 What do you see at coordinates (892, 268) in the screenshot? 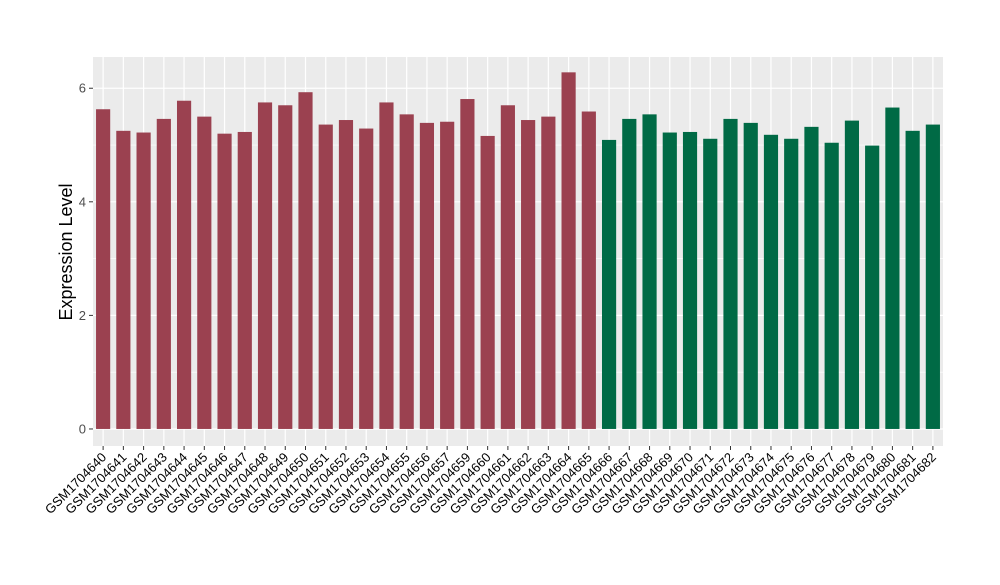
I see `bar-gsm1704680` at bounding box center [892, 268].